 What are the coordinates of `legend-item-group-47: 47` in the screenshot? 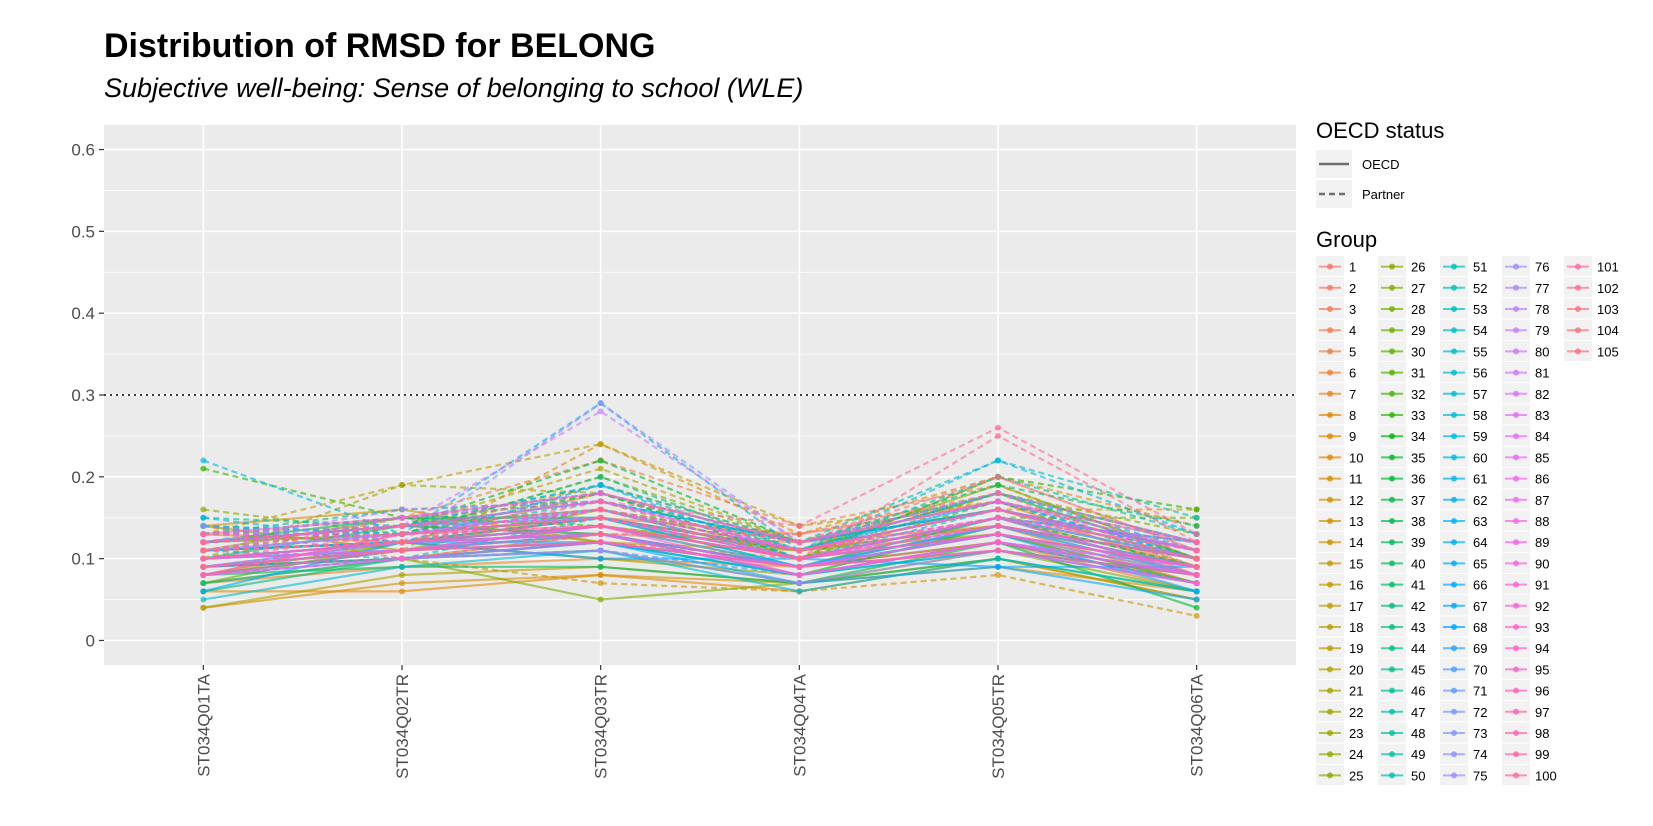 It's located at (1401, 711).